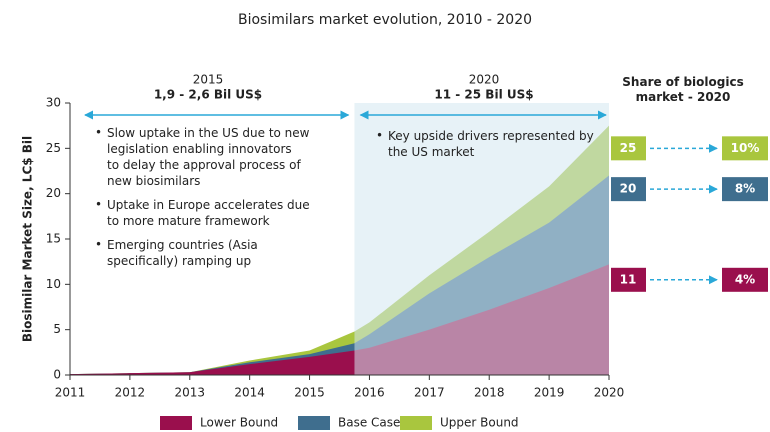 The height and width of the screenshot is (432, 770). What do you see at coordinates (53, 148) in the screenshot?
I see `y-tick-label: 25` at bounding box center [53, 148].